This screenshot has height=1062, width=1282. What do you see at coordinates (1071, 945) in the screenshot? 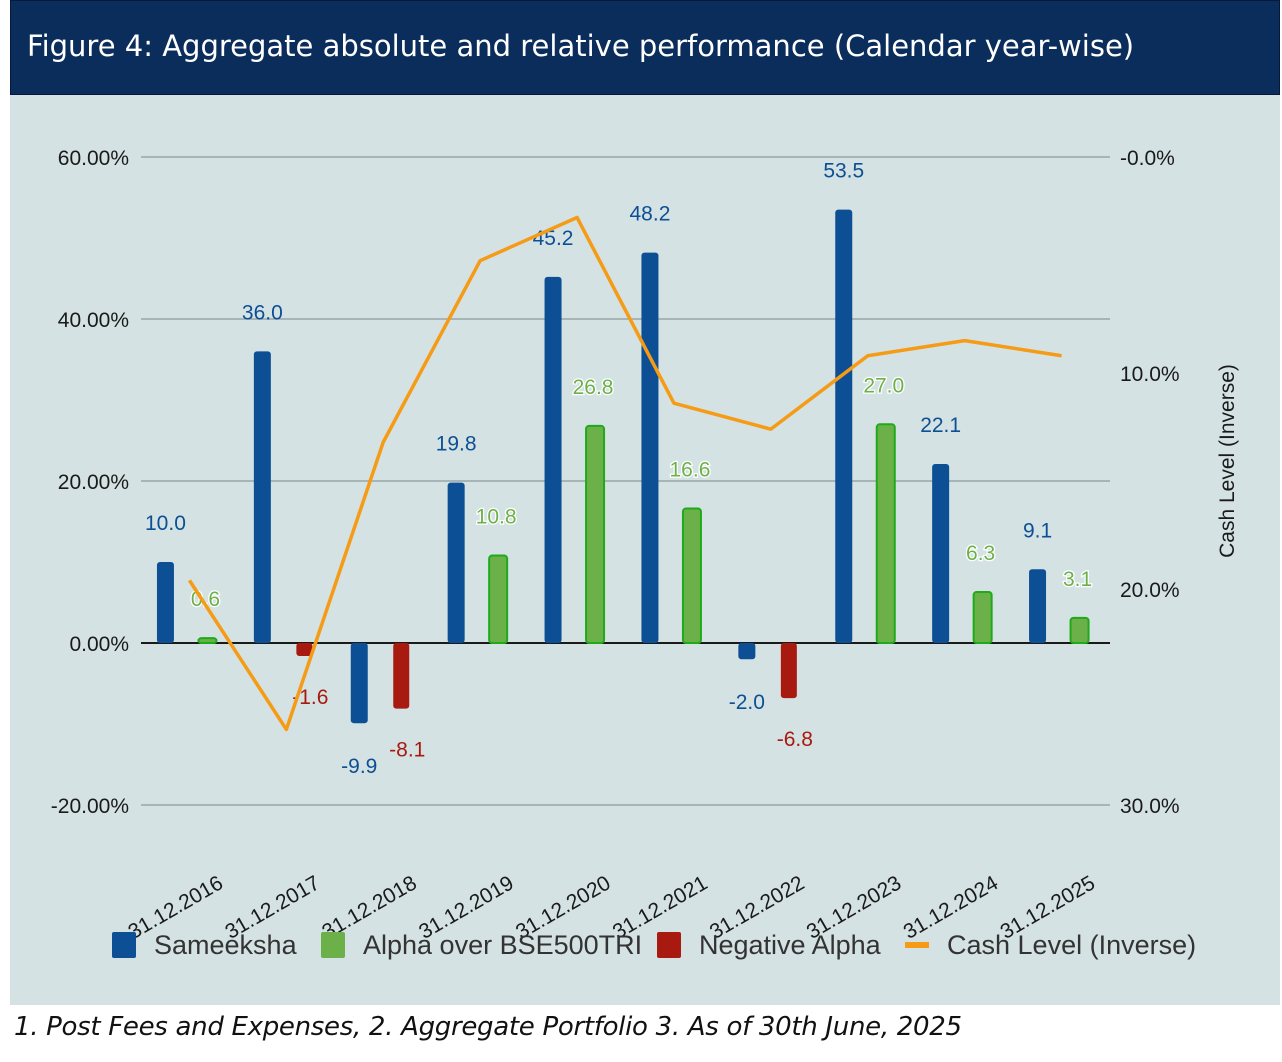
I see `legend-label: Cash Level (Inverse)` at bounding box center [1071, 945].